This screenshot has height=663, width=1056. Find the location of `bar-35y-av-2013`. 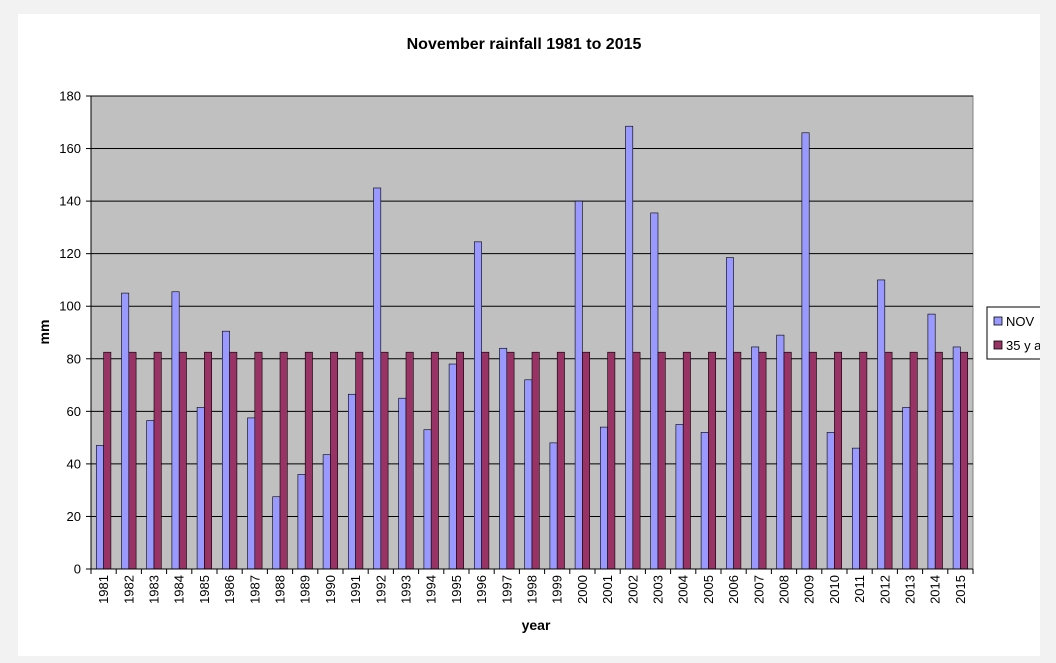

bar-35y-av-2013 is located at coordinates (913, 460).